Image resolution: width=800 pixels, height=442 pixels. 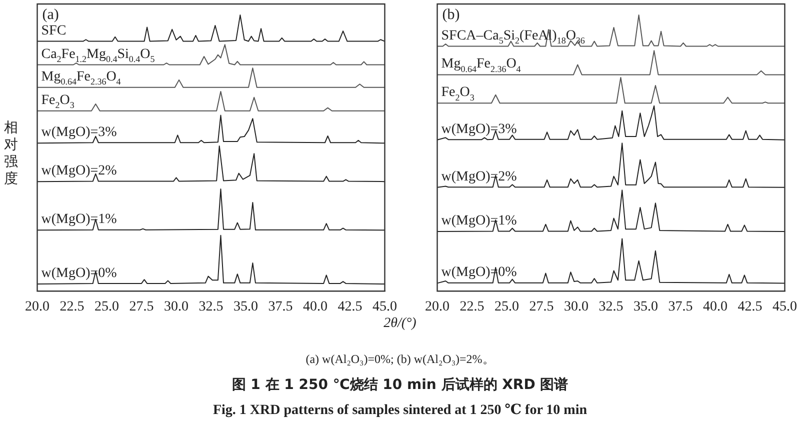 I want to click on caption: Fig. 1 XRD patterns of samples sintered at 1 250 ℃ for 10 min, so click(x=400, y=411).